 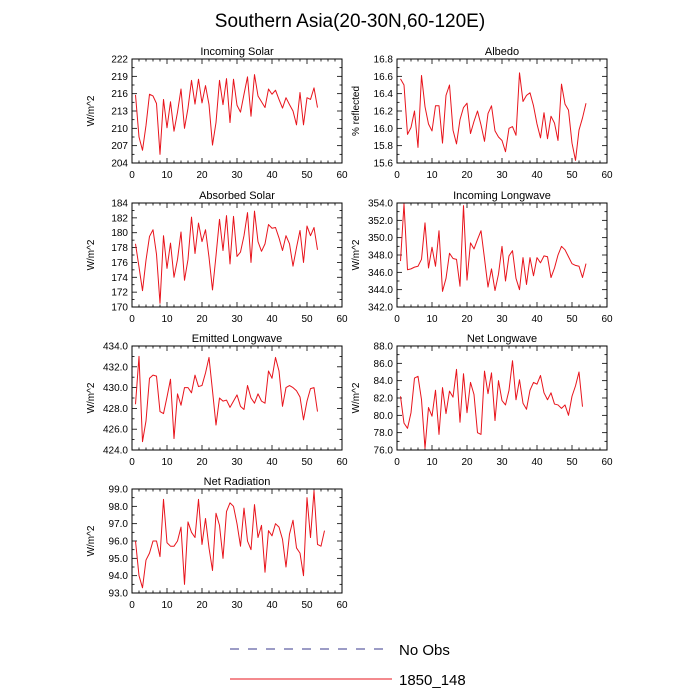 What do you see at coordinates (432, 680) in the screenshot?
I see `legend-label-1850-148: 1850_148` at bounding box center [432, 680].